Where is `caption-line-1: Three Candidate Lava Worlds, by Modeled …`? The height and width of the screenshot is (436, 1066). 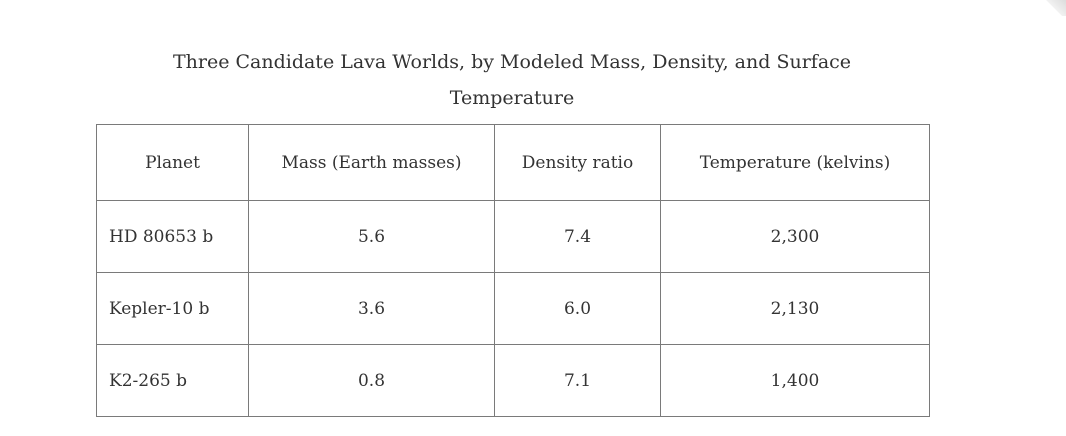 caption-line-1: Three Candidate Lava Worlds, by Modeled … is located at coordinates (512, 62).